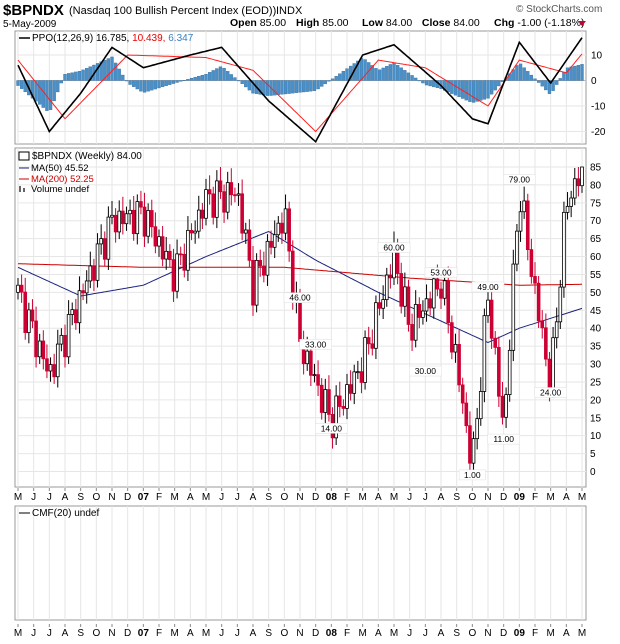 The height and width of the screenshot is (644, 620). Describe the element at coordinates (59, 513) in the screenshot. I see `cmf-legend: CMF(20) undef` at that location.